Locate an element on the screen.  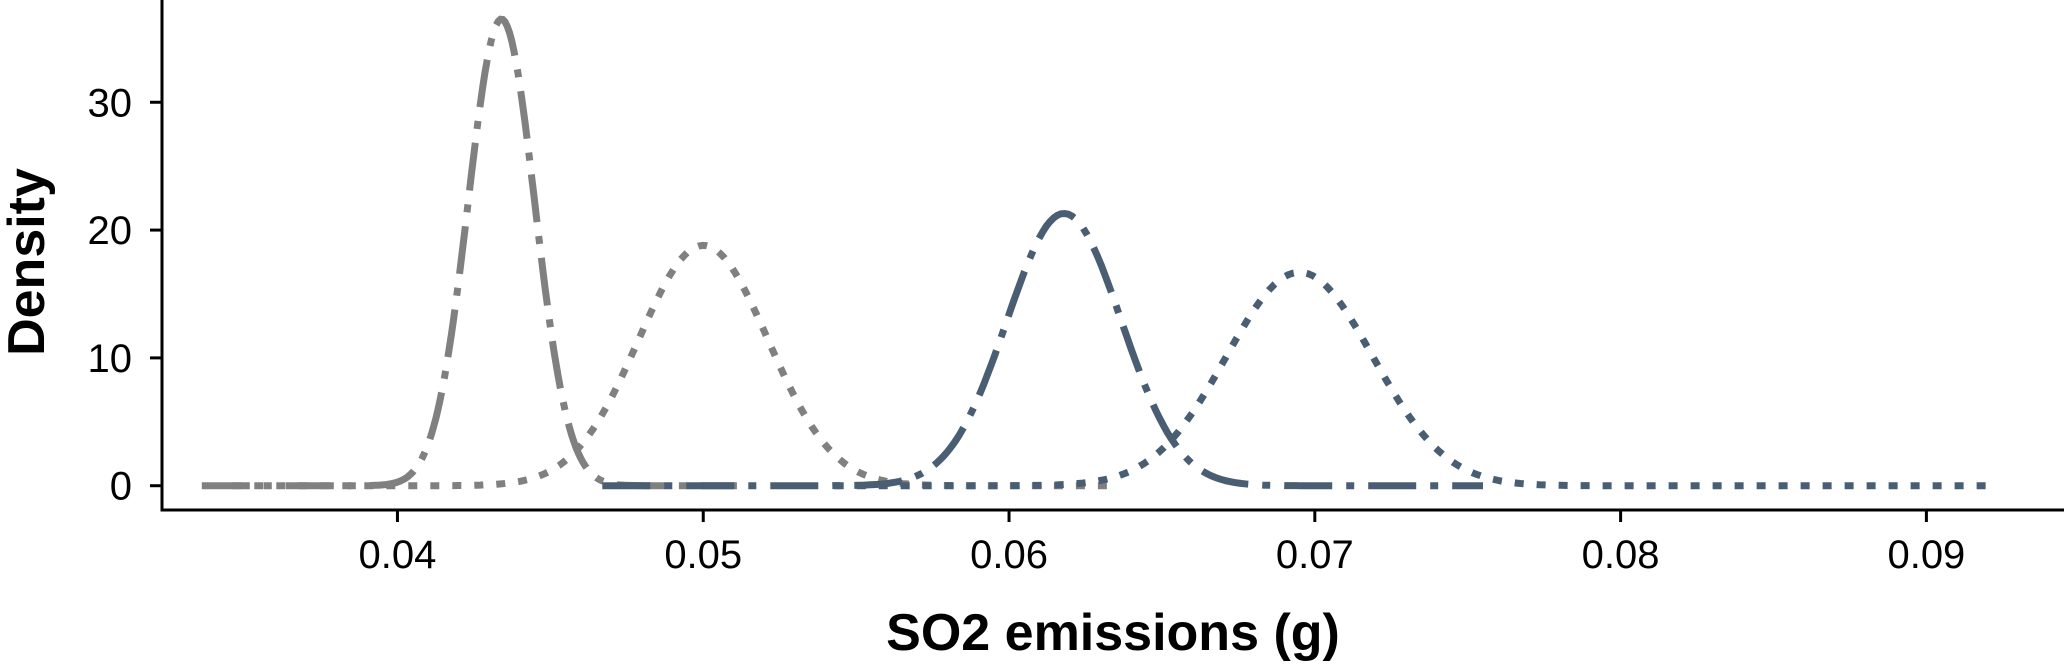
x-tick-label: 0.07 is located at coordinates (1315, 555).